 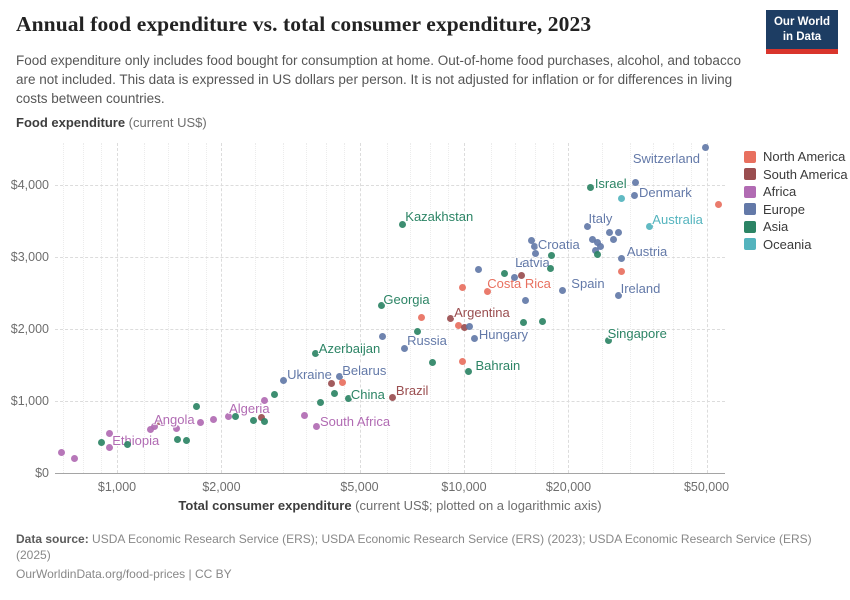 What do you see at coordinates (349, 349) in the screenshot?
I see `country-label-azerbaijan: Azerbaijan` at bounding box center [349, 349].